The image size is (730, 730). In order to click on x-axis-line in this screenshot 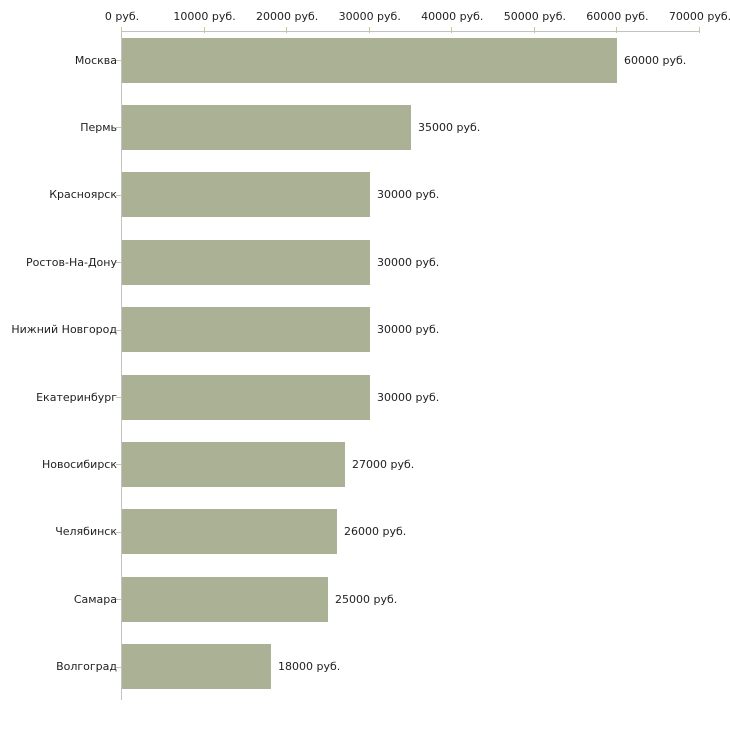, I will do `click(410, 31)`.